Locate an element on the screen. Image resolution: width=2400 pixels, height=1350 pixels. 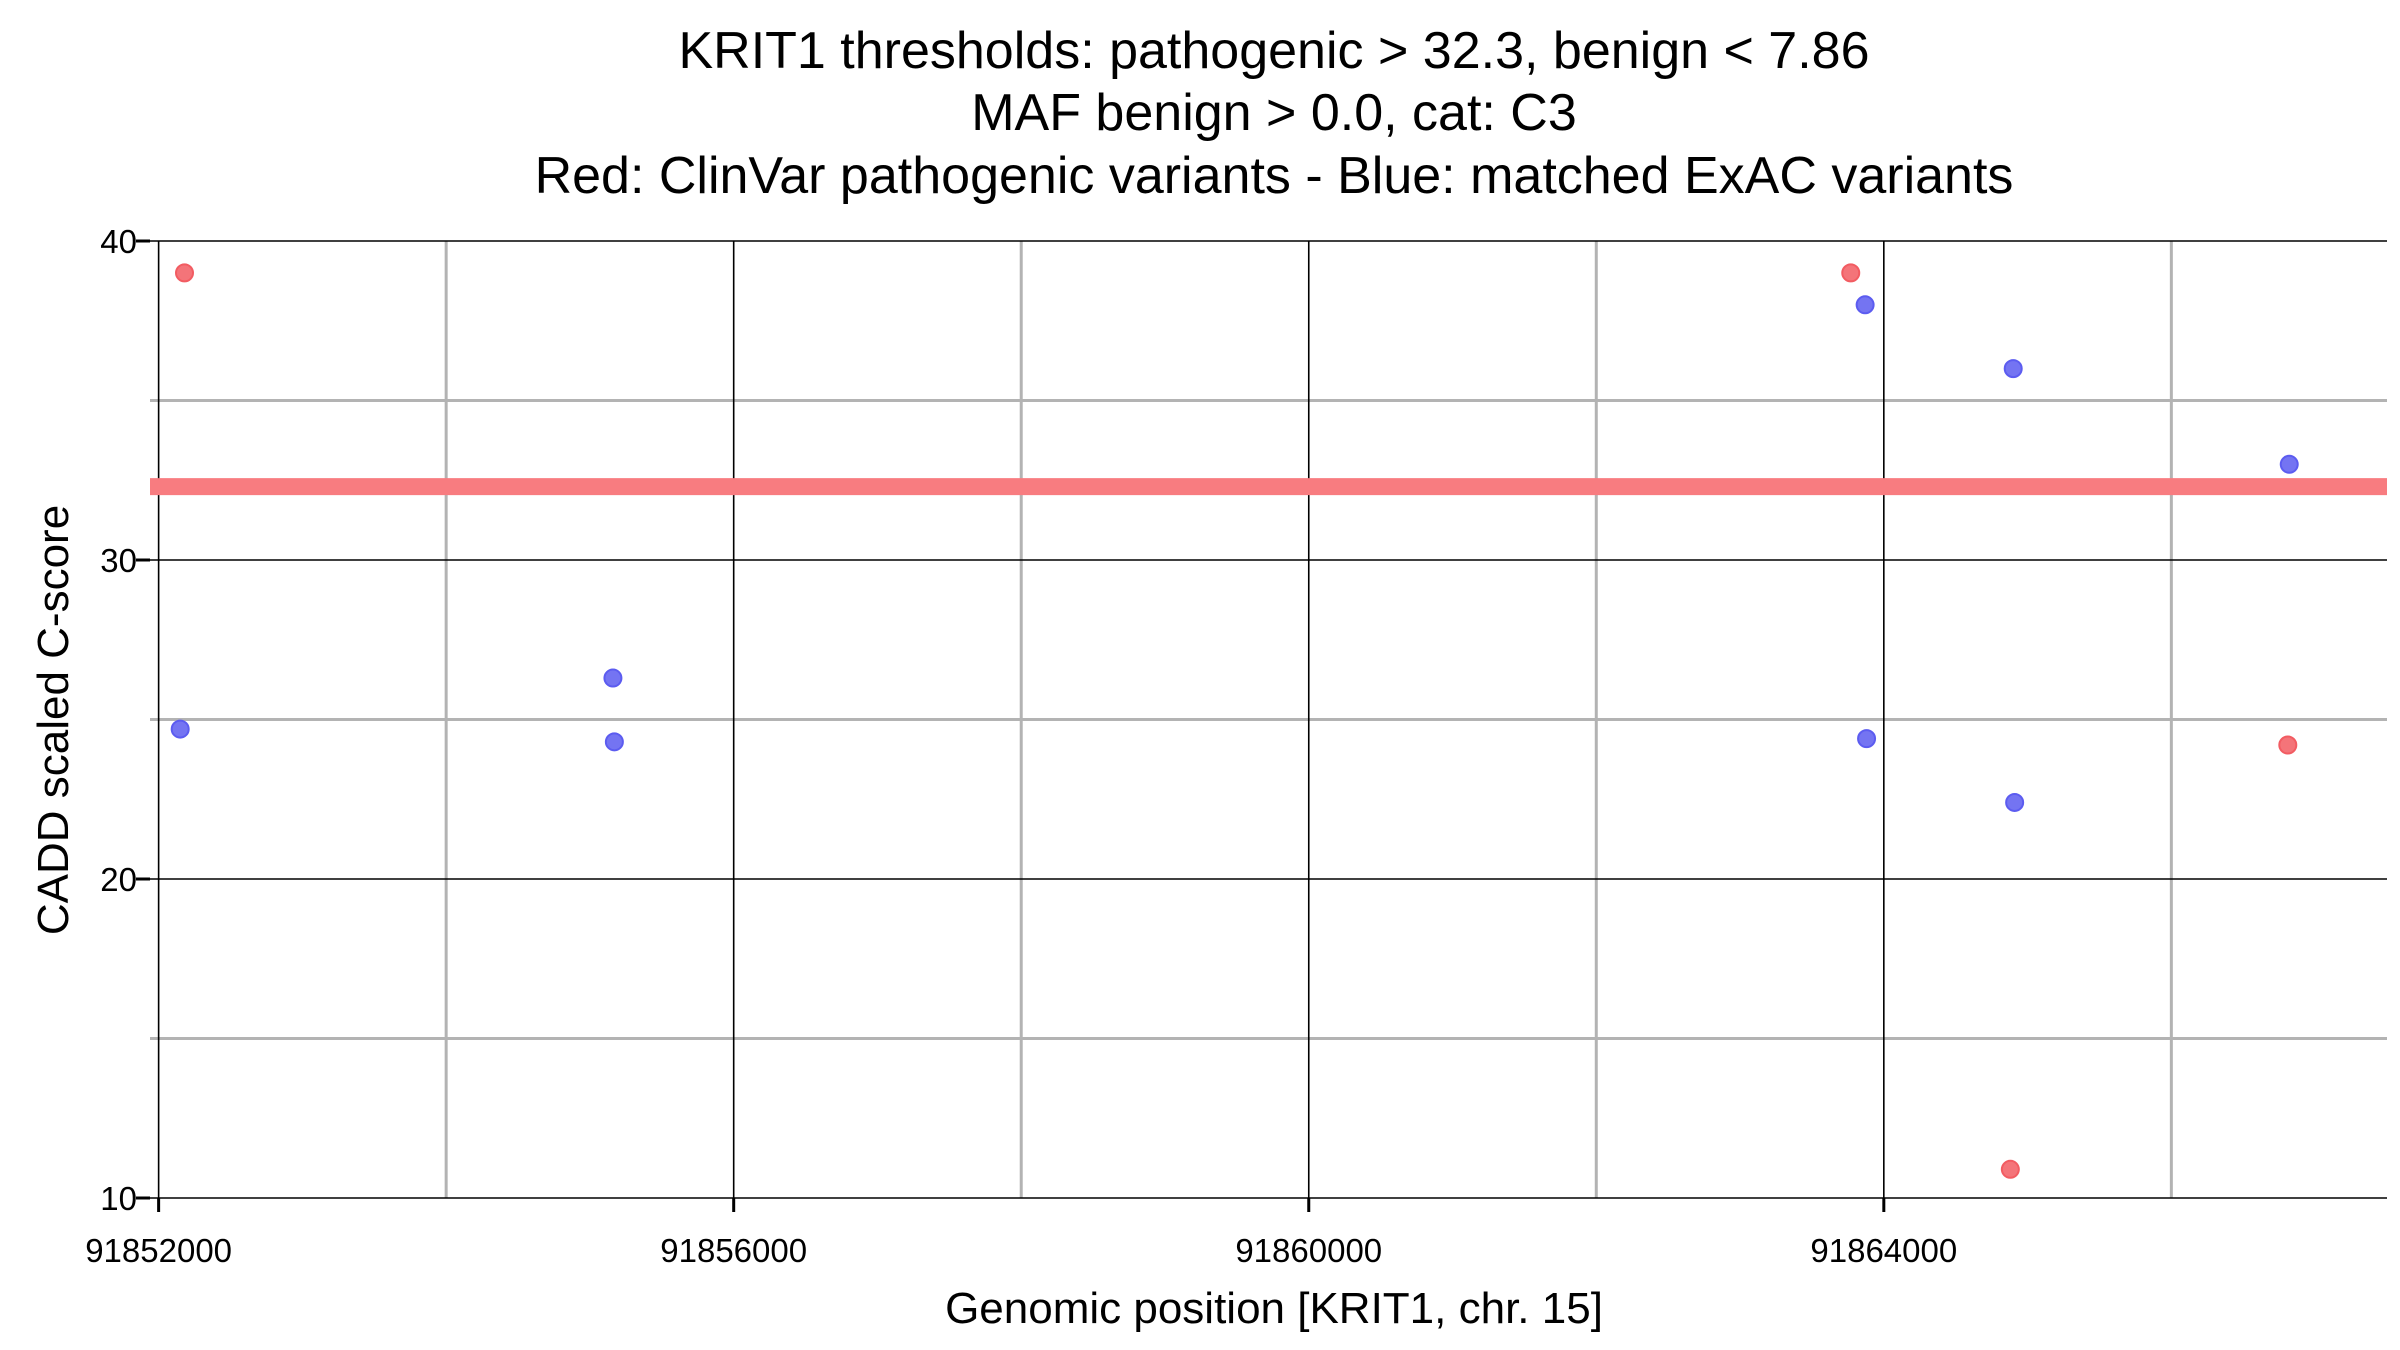
y-tick-label: 40 is located at coordinates (118, 241).